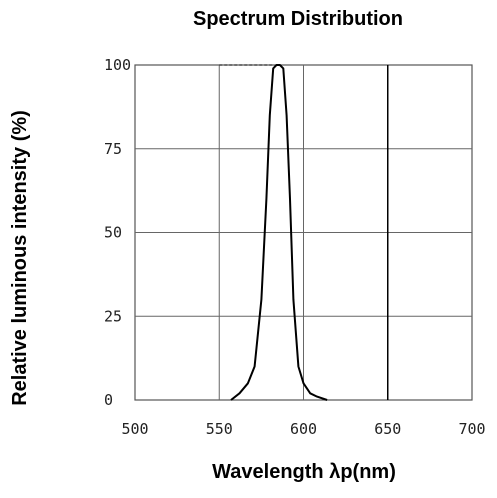  What do you see at coordinates (471, 429) in the screenshot?
I see `x-tick-label: 700` at bounding box center [471, 429].